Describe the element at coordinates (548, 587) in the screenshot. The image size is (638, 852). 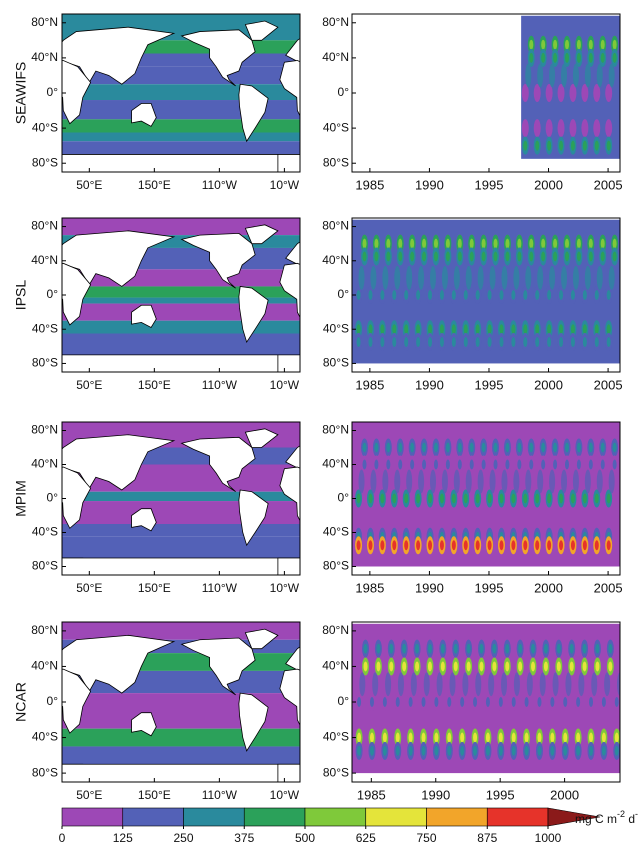
I see `x-tick-label: 2000` at that location.